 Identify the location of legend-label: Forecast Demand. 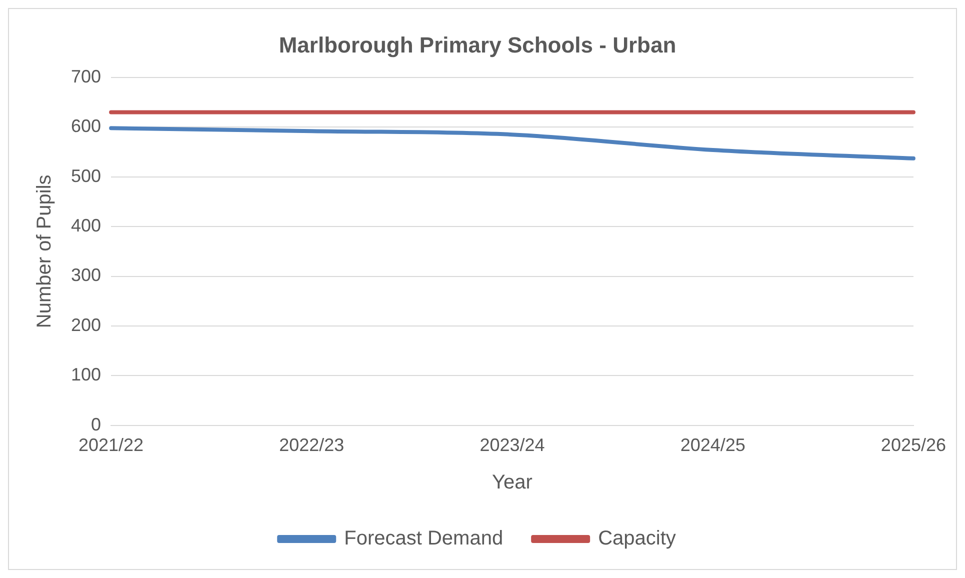
(424, 539).